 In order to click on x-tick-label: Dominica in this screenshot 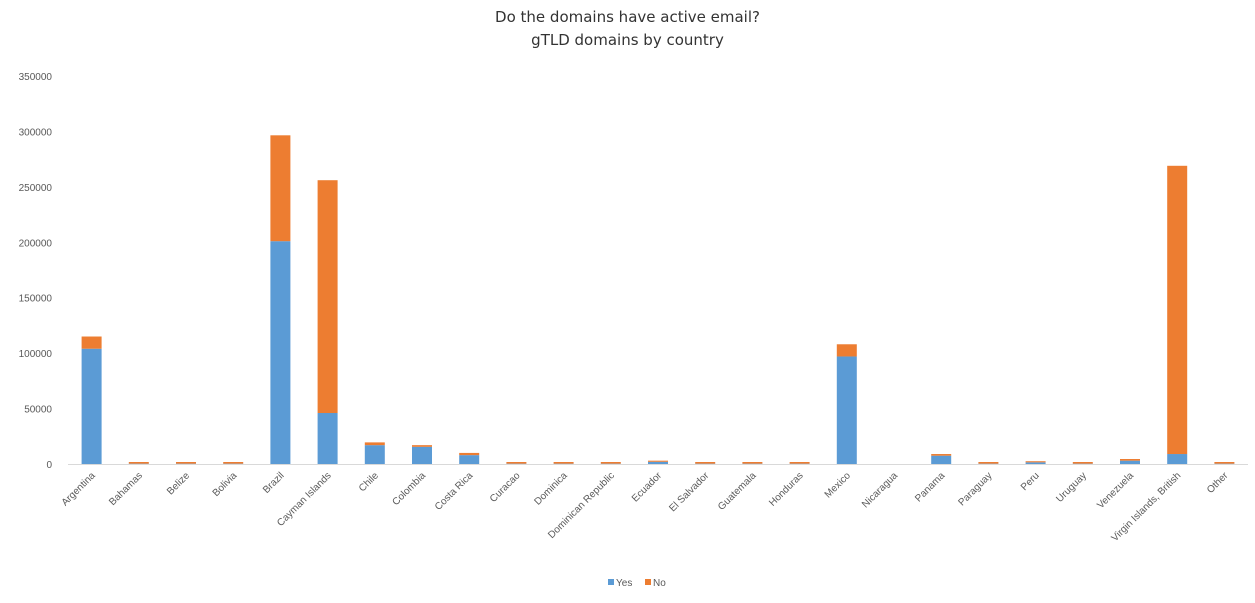, I will do `click(551, 489)`.